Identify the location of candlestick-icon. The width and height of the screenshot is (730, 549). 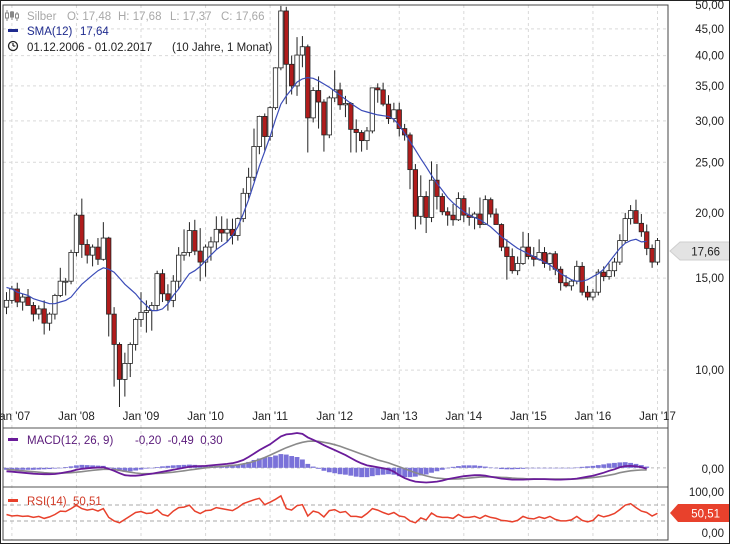
(12, 15).